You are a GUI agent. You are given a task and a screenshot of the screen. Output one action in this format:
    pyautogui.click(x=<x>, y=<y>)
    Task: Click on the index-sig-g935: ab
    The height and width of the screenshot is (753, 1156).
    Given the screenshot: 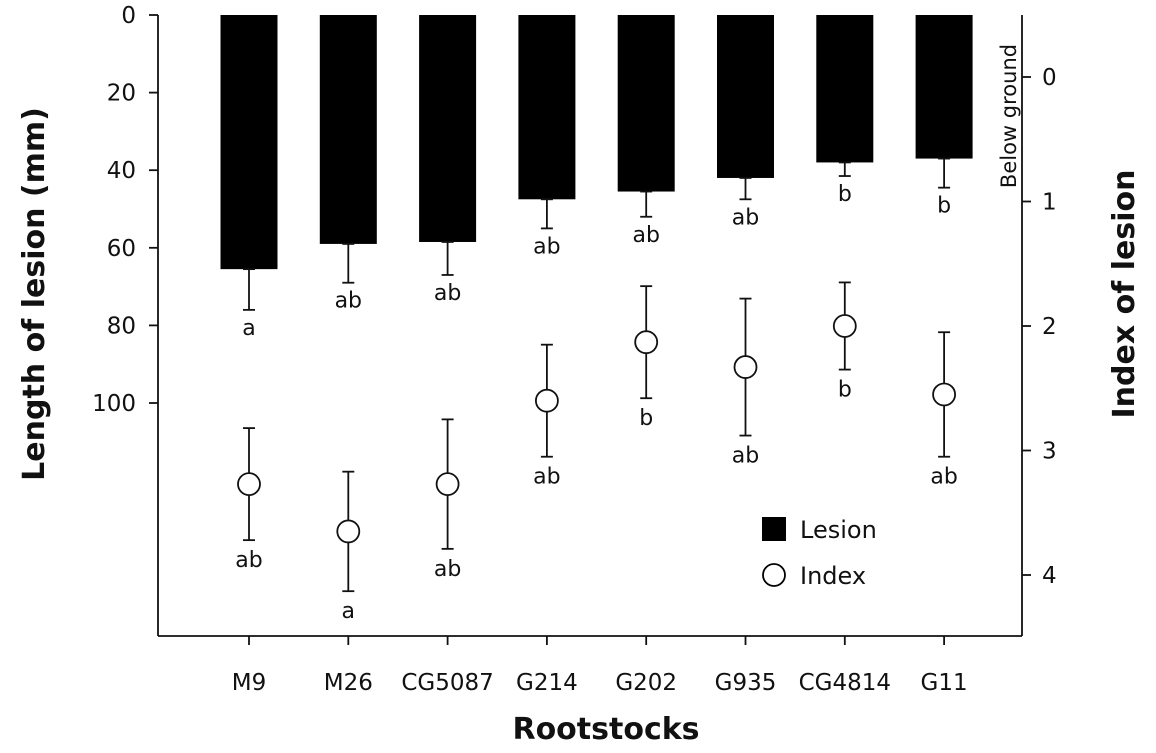 What is the action you would take?
    pyautogui.click(x=745, y=456)
    